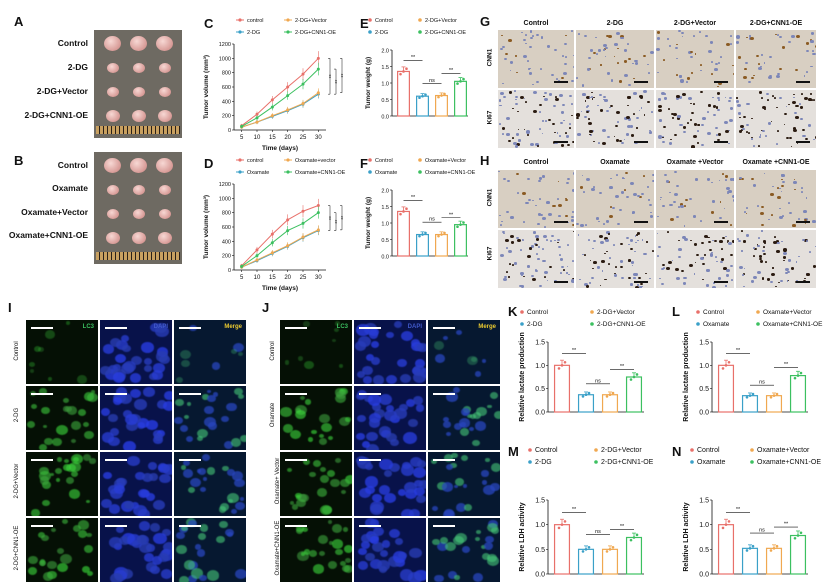 The height and width of the screenshot is (587, 828). Describe the element at coordinates (513, 451) in the screenshot. I see `chart-letter: M` at that location.